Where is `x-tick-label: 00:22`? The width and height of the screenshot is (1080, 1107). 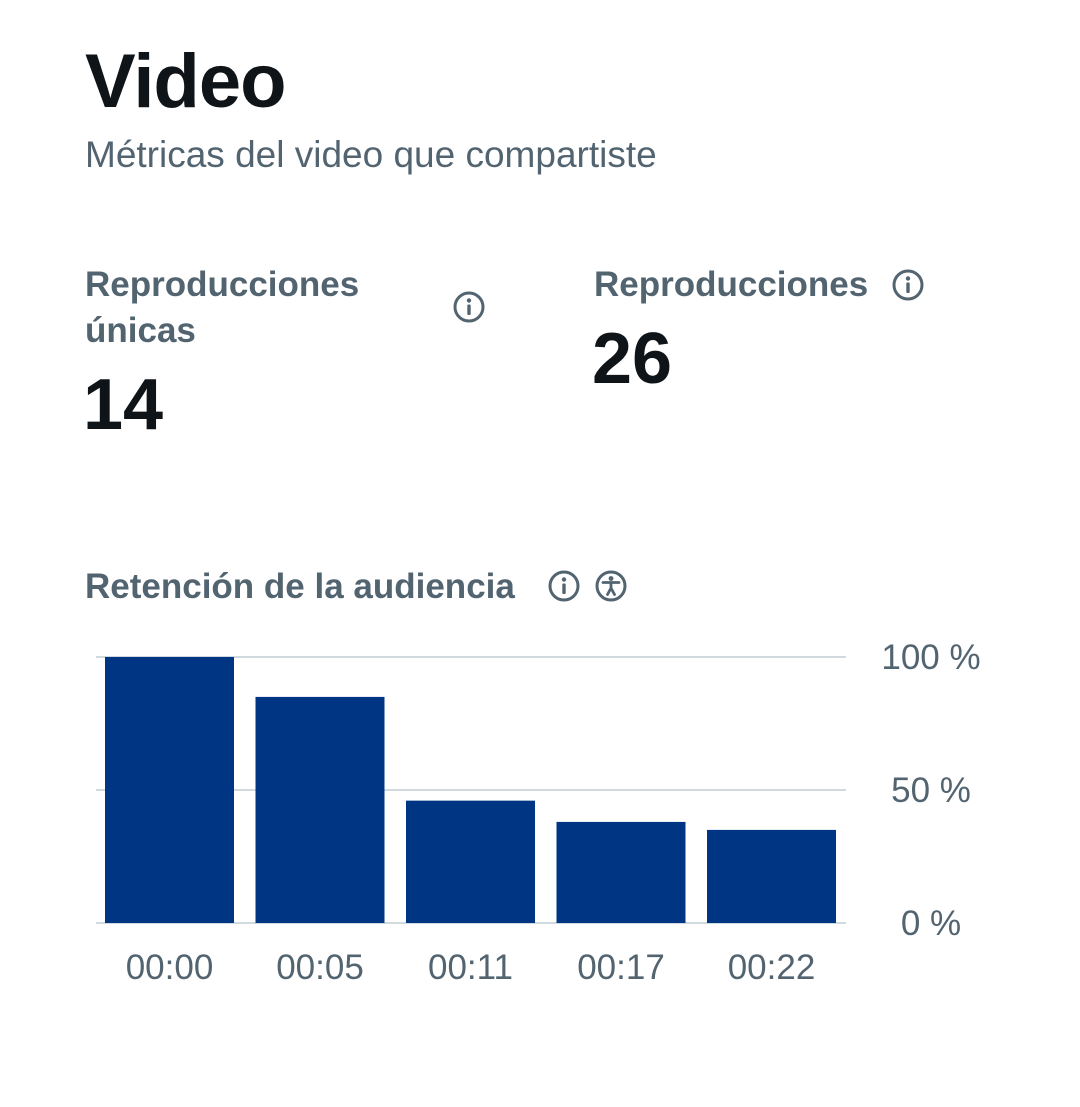
x-tick-label: 00:22 is located at coordinates (772, 967).